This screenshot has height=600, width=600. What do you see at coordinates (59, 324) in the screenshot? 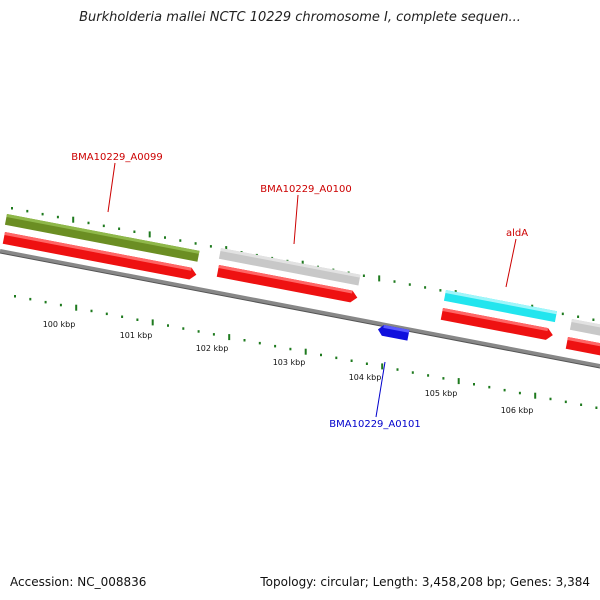
I see `scale-label-100kbp: 100 kbp` at bounding box center [59, 324].